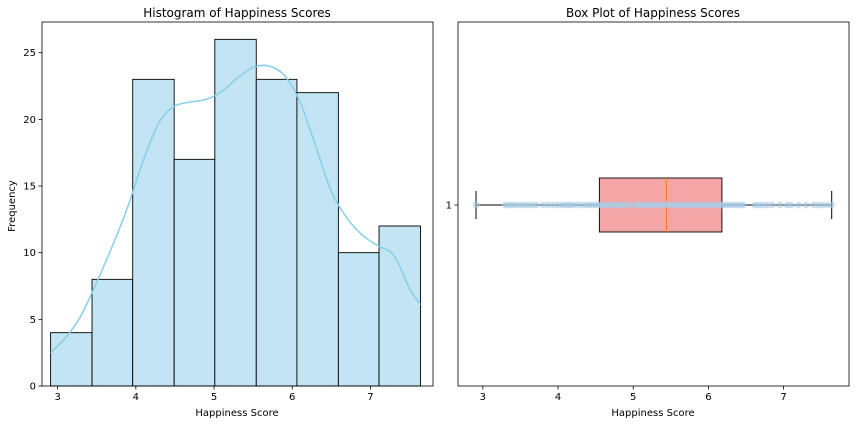 The image size is (856, 424). What do you see at coordinates (12, 206) in the screenshot?
I see `histogram-ylabel: Frequency` at bounding box center [12, 206].